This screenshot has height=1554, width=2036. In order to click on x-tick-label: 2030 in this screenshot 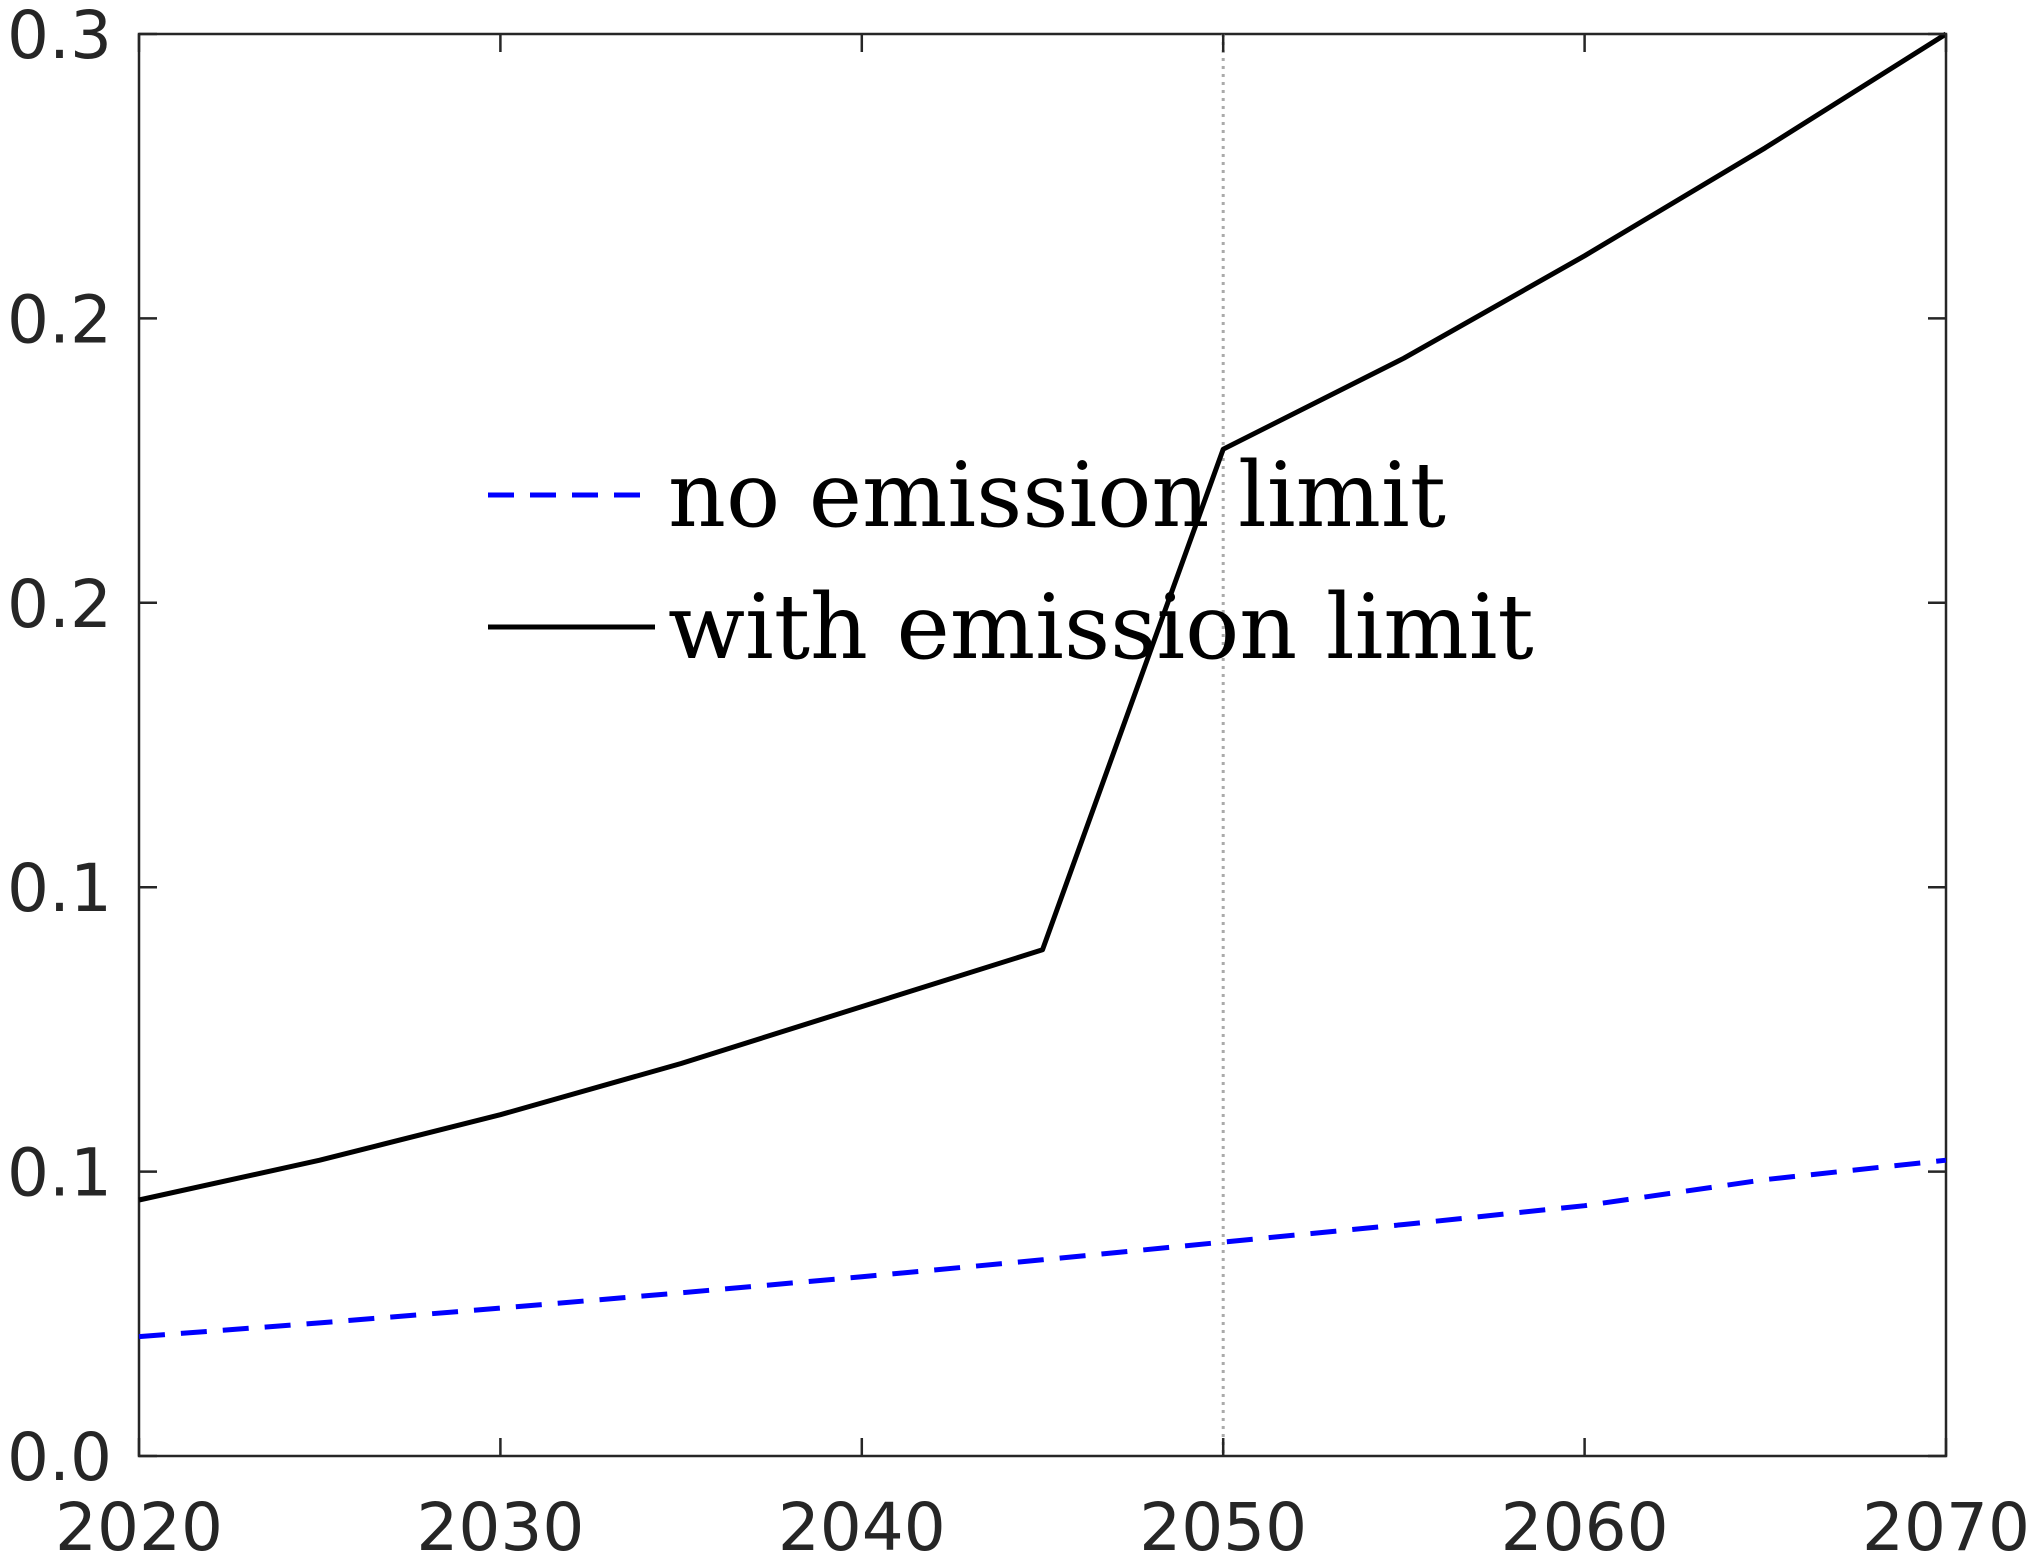, I will do `click(500, 1521)`.